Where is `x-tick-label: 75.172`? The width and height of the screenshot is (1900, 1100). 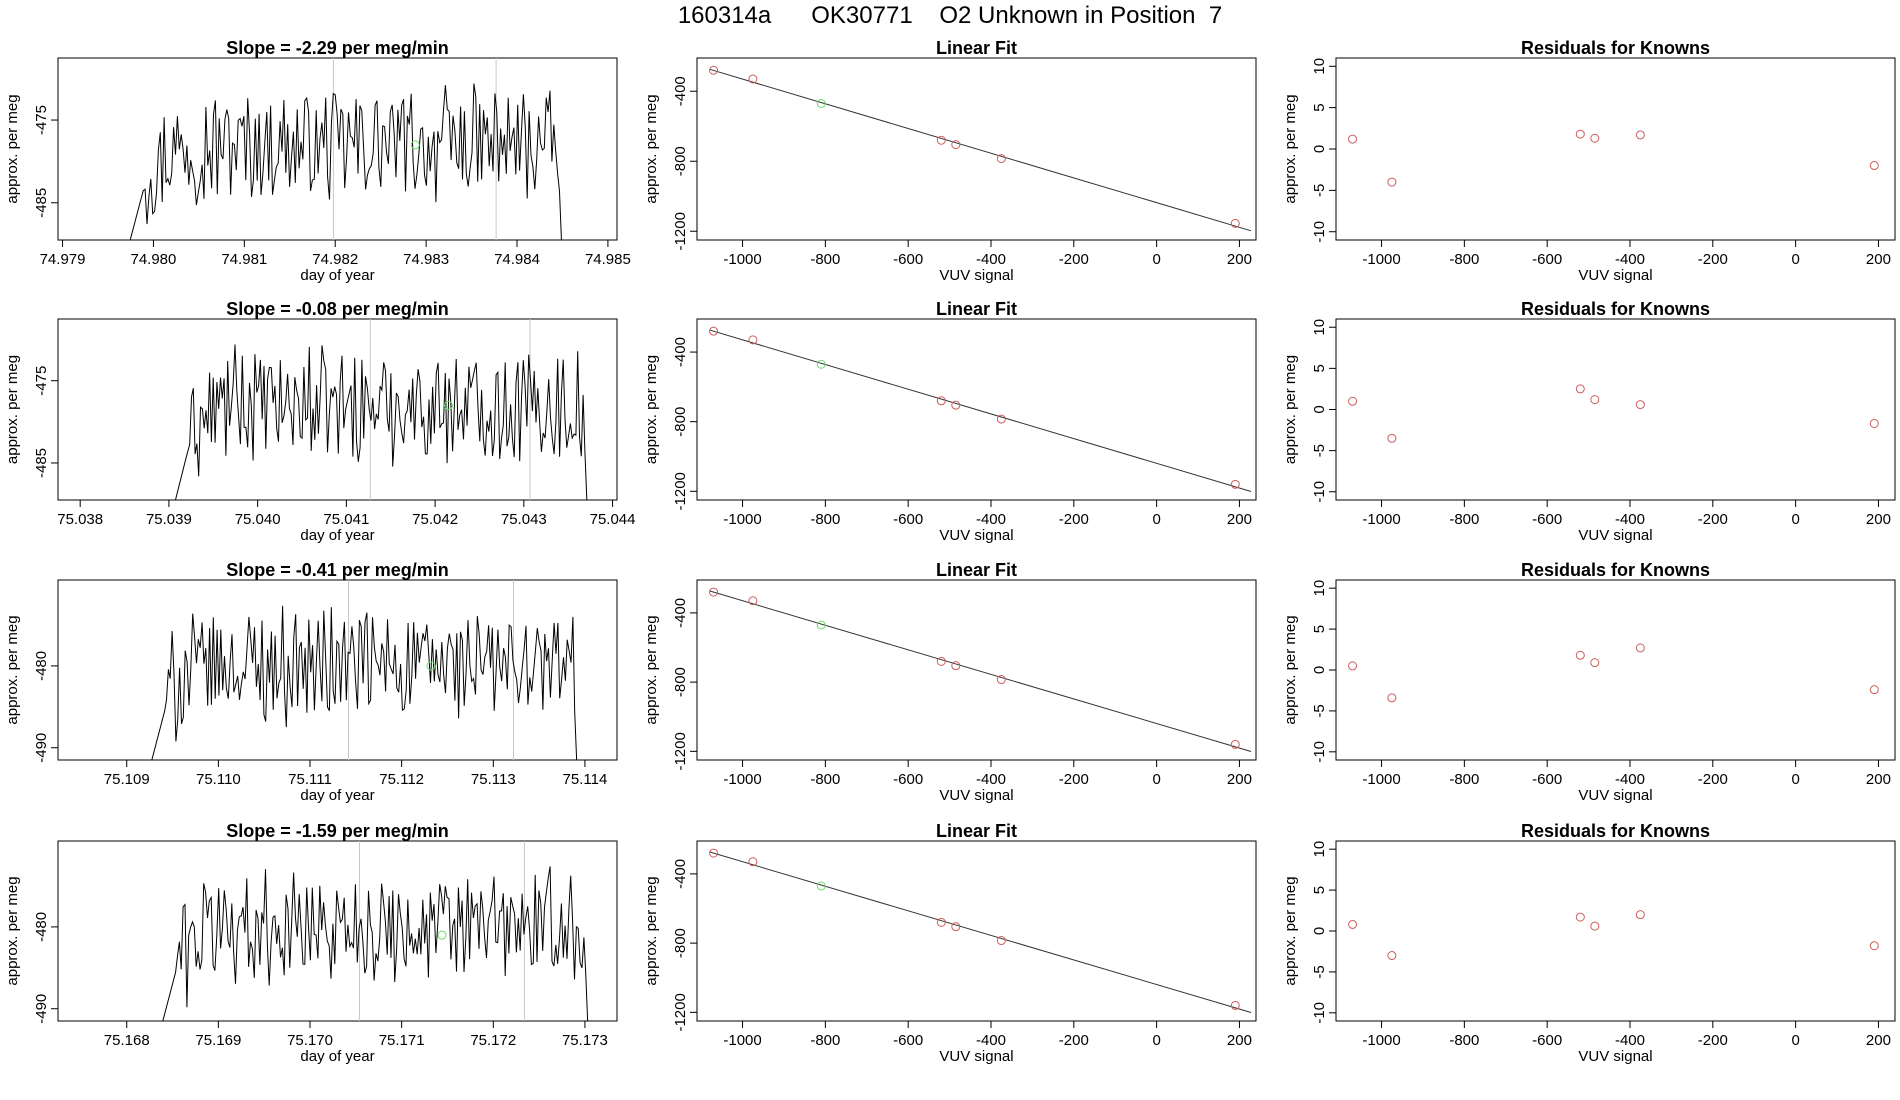 x-tick-label: 75.172 is located at coordinates (493, 1040).